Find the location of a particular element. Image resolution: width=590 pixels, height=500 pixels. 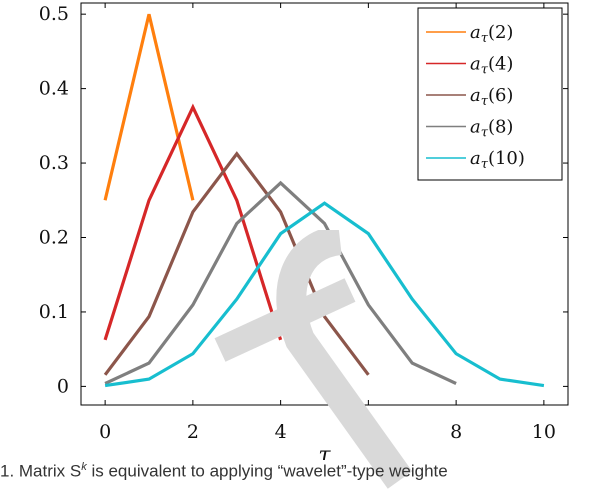

caption-text: 1. Matrix S is located at coordinates (41, 471).